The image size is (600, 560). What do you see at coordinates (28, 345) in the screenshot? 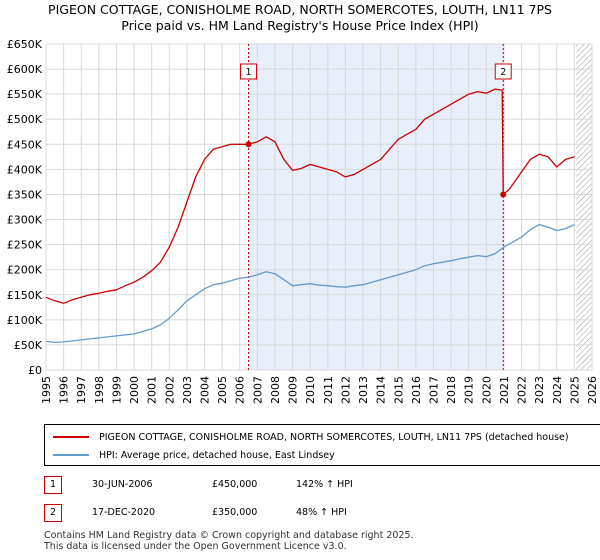
I see `y-tick-label: £50K` at bounding box center [28, 345].